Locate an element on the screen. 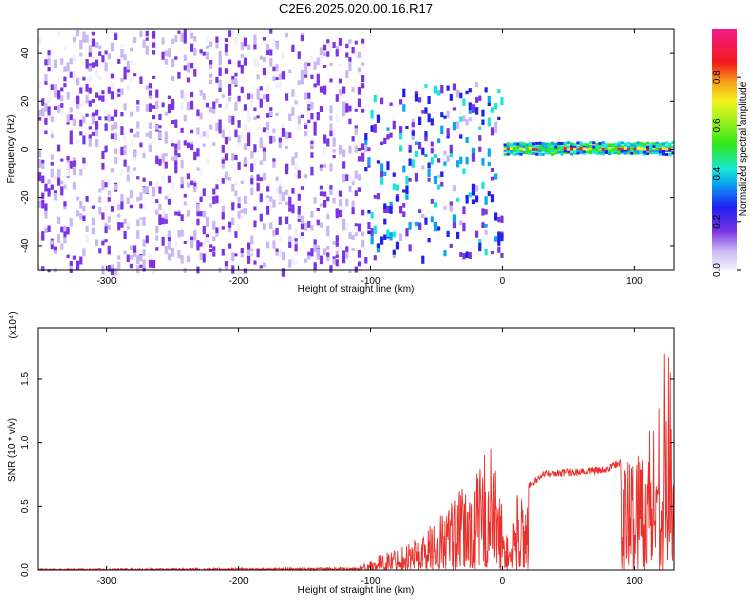  x-tick-label: 0 is located at coordinates (503, 581).